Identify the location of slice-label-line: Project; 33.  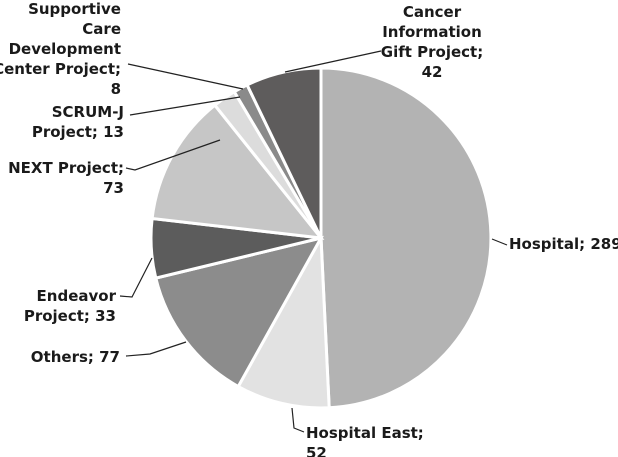
(70, 316).